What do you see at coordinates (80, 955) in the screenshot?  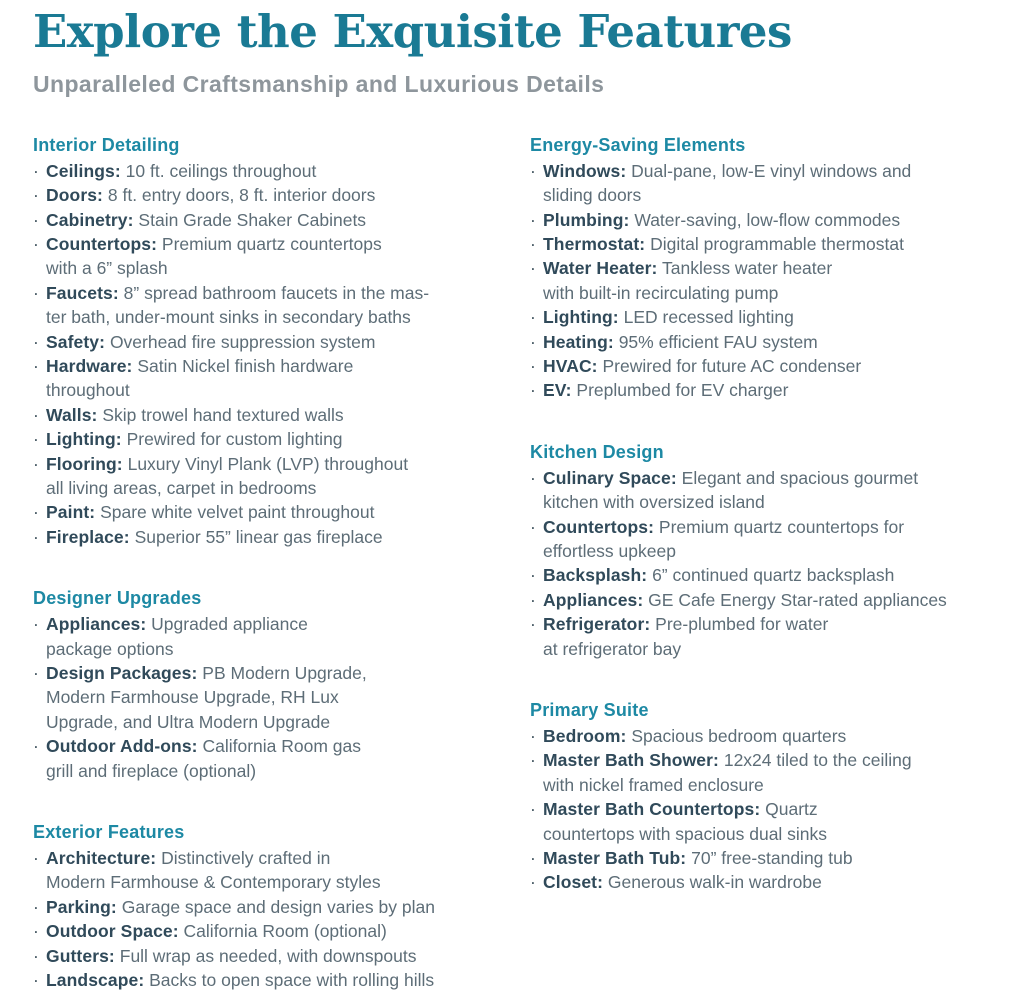 I see `item-label: Gutters:` at bounding box center [80, 955].